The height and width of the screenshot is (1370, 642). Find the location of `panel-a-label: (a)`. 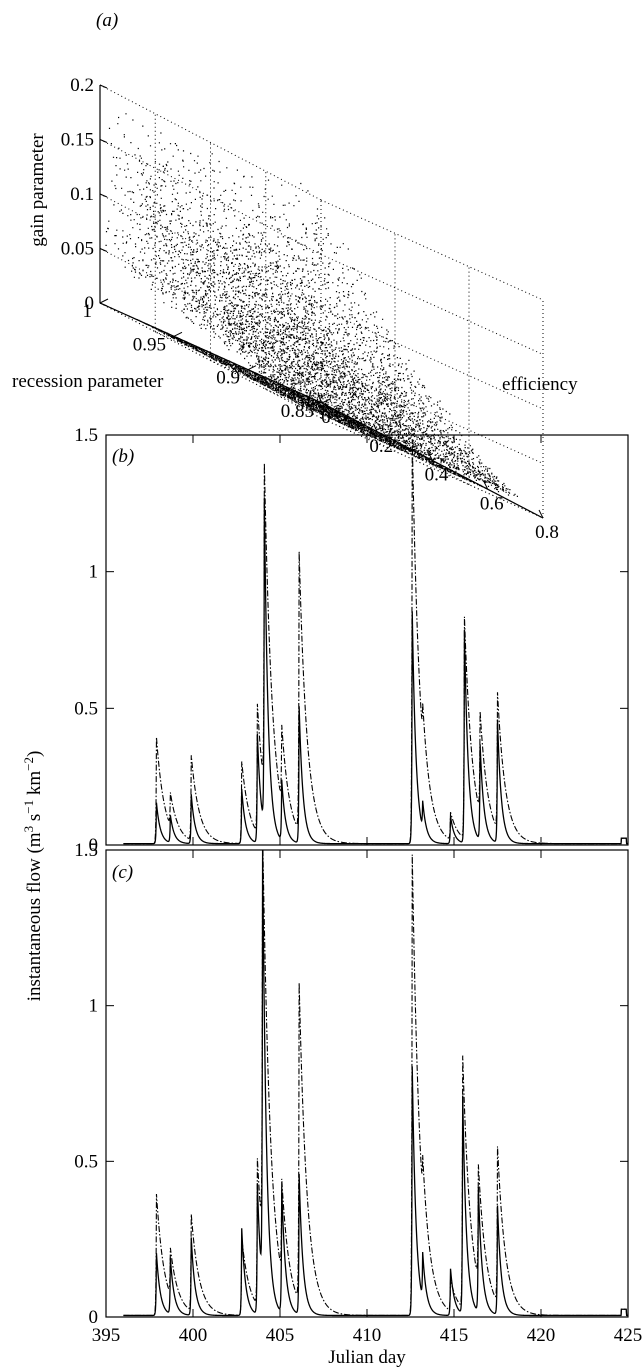

panel-a-label: (a) is located at coordinates (107, 20).